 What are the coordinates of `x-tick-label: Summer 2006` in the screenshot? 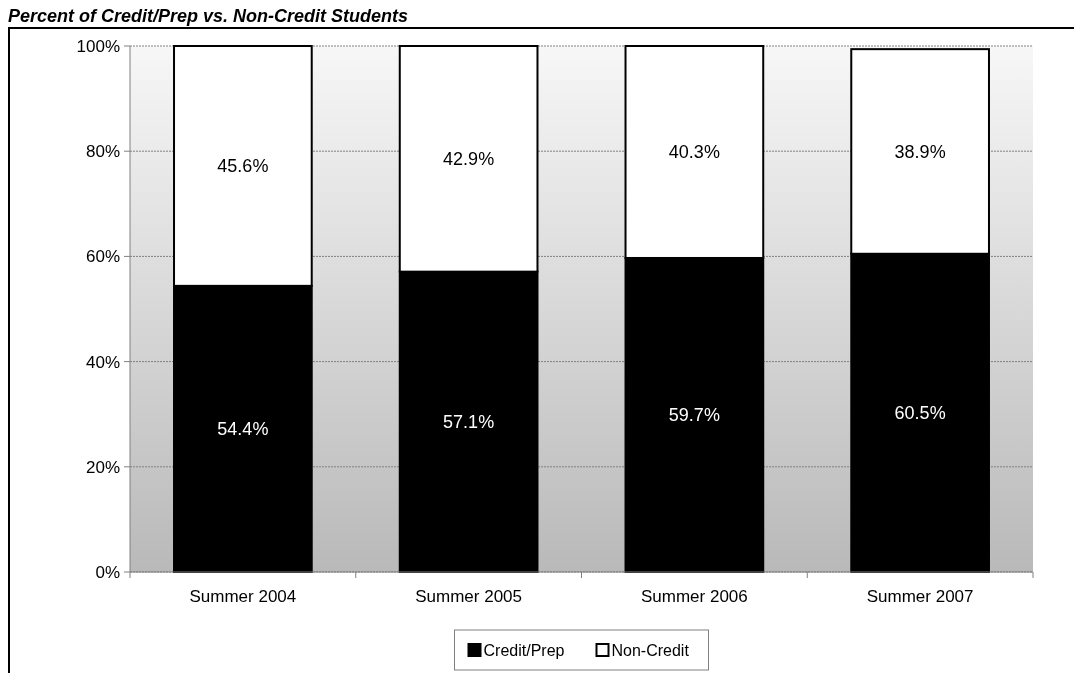 It's located at (694, 596).